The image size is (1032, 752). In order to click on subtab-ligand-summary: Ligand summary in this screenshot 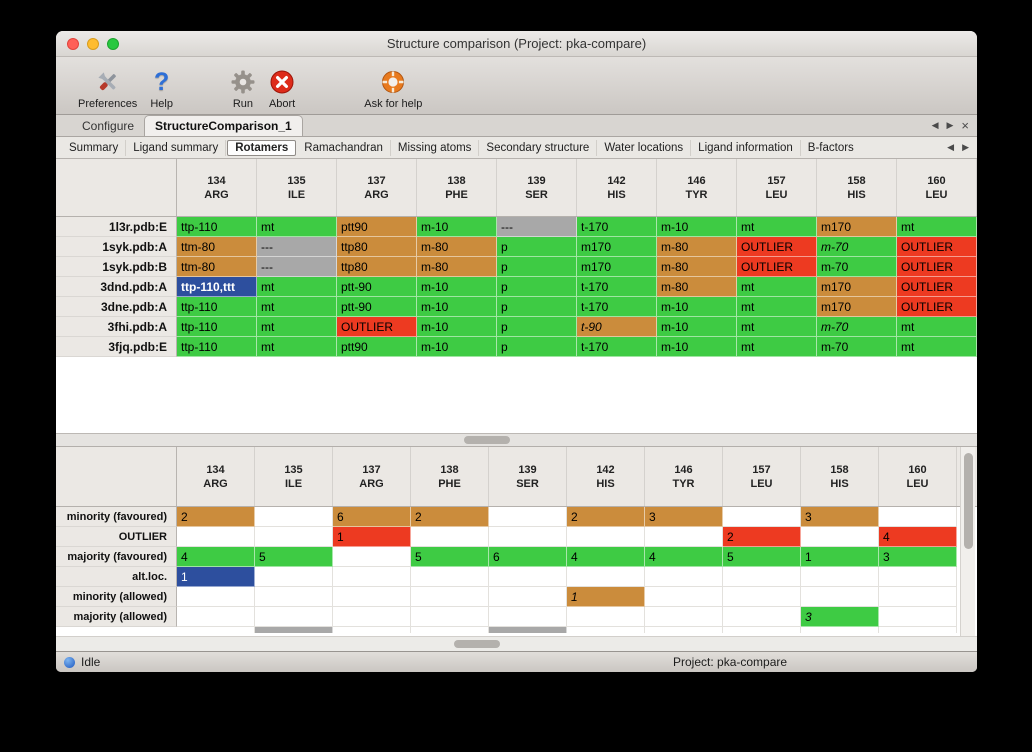, I will do `click(176, 147)`.